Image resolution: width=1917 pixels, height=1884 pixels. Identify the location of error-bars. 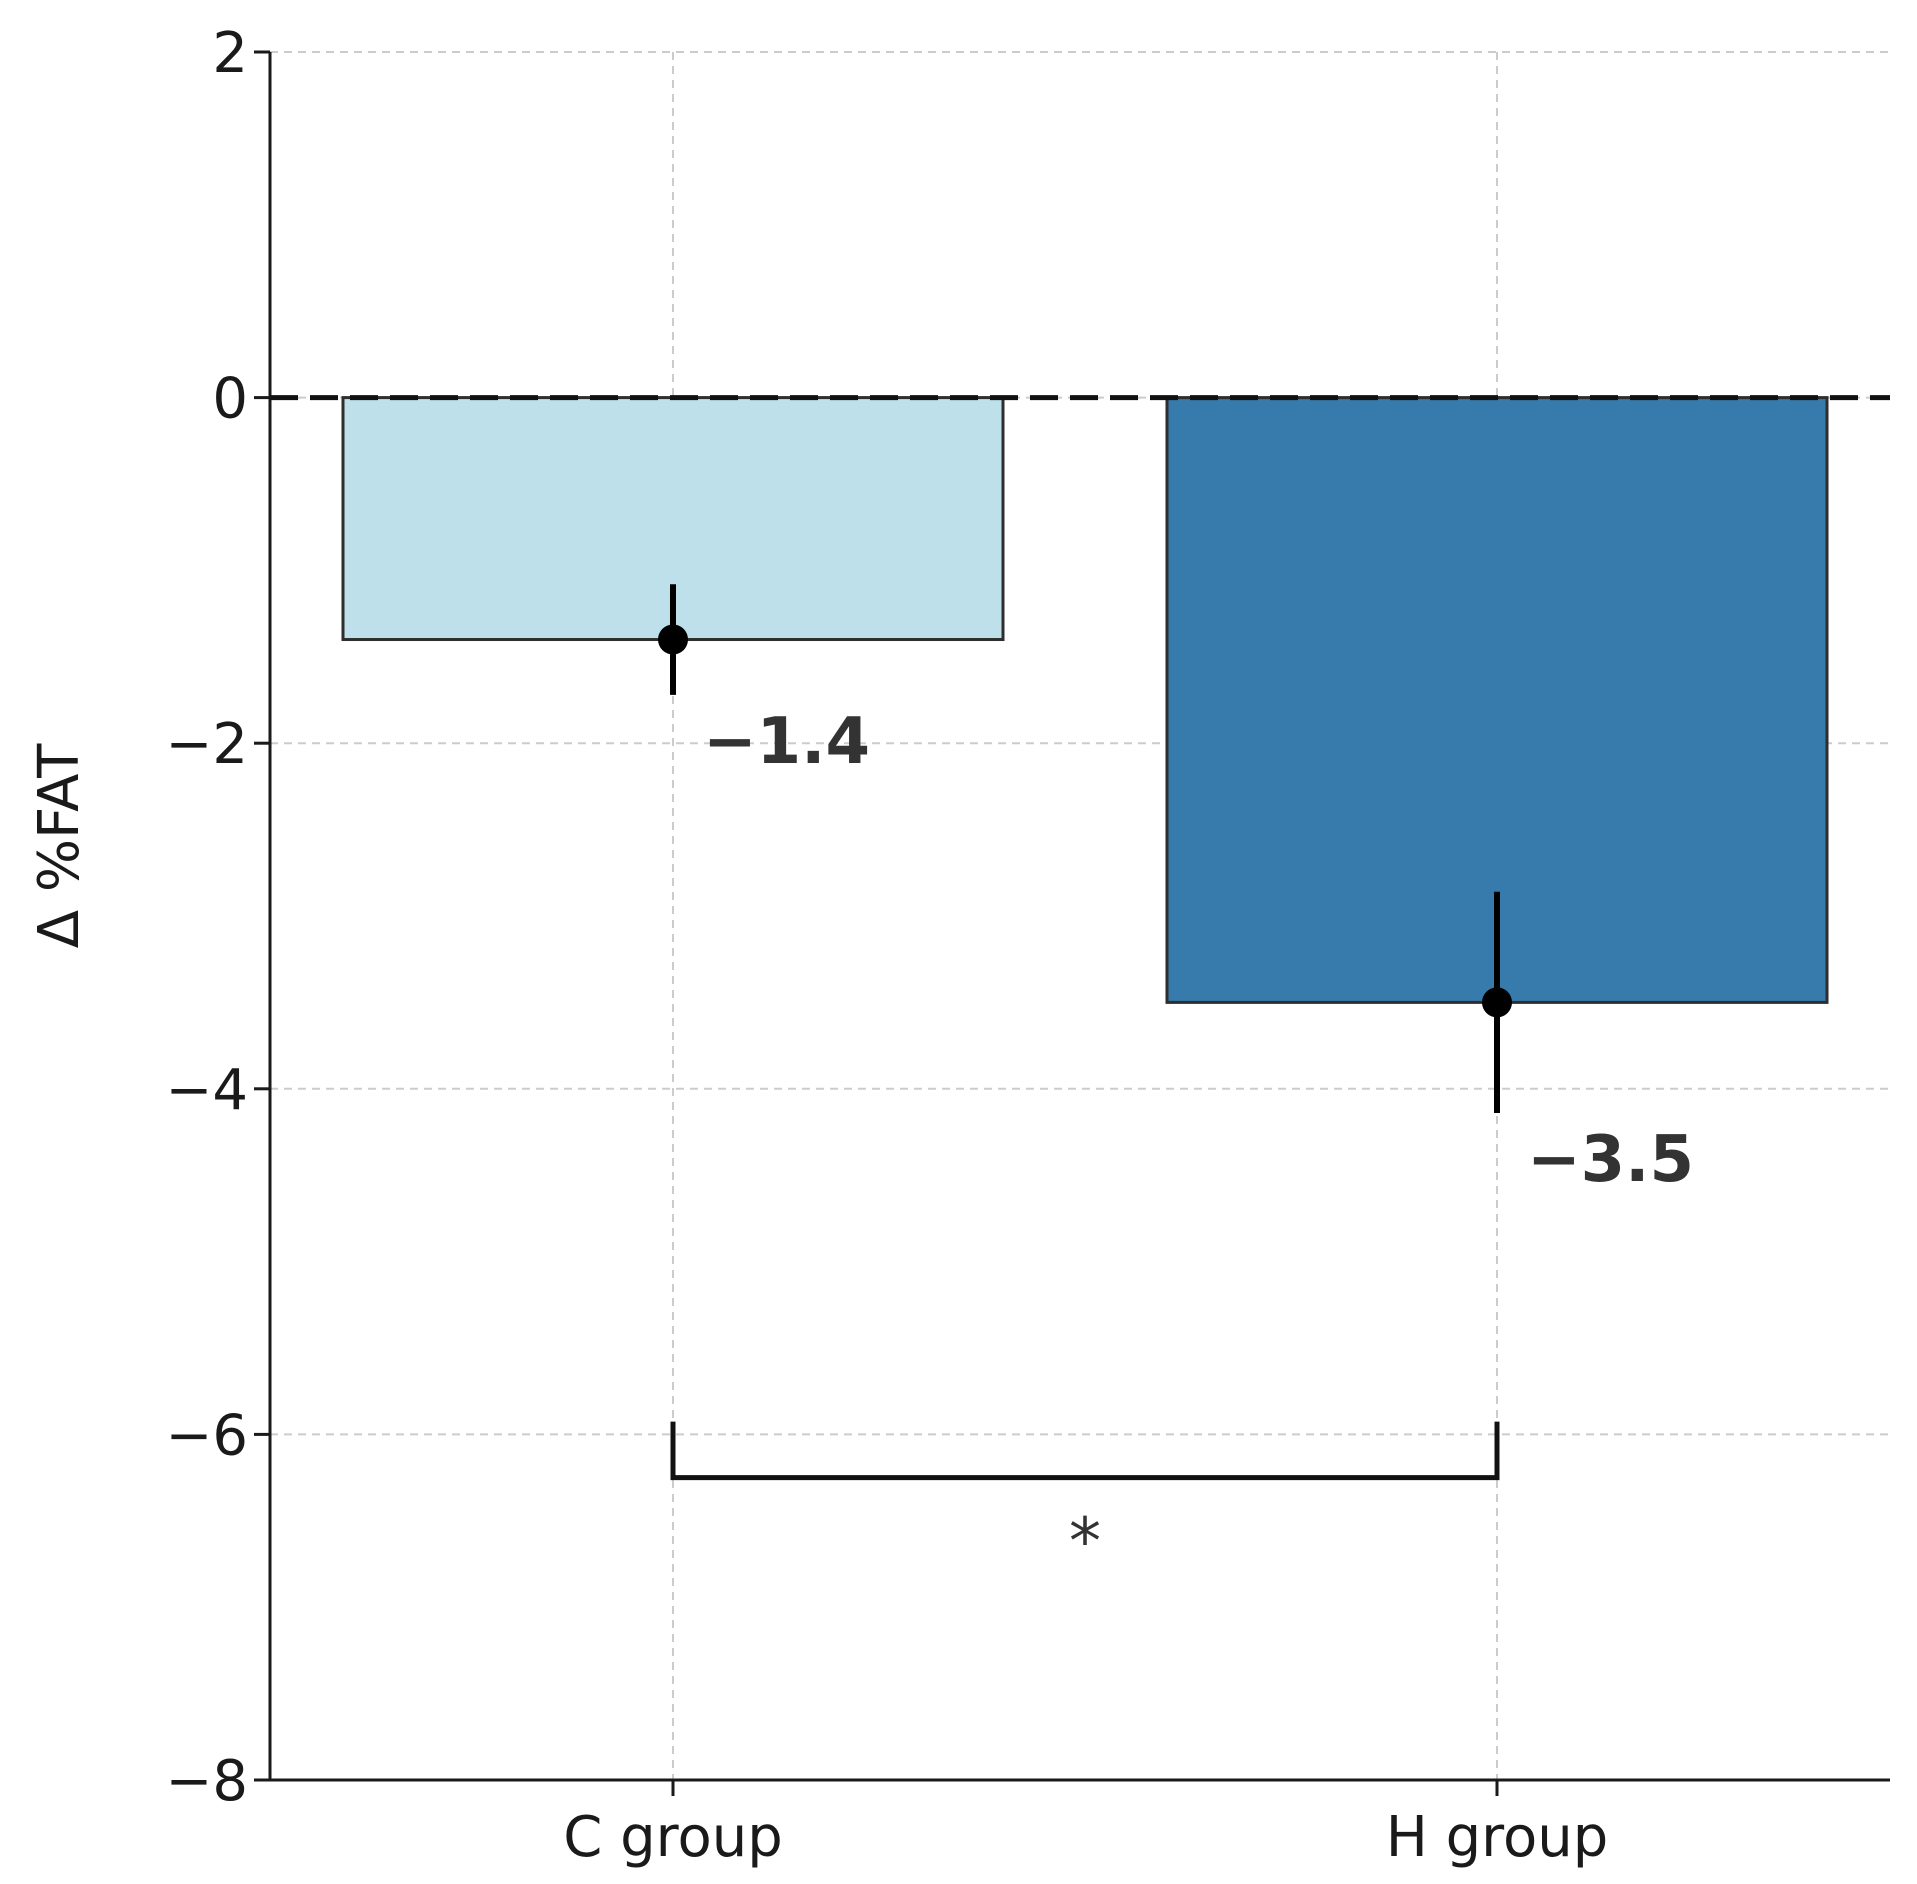
(1085, 848).